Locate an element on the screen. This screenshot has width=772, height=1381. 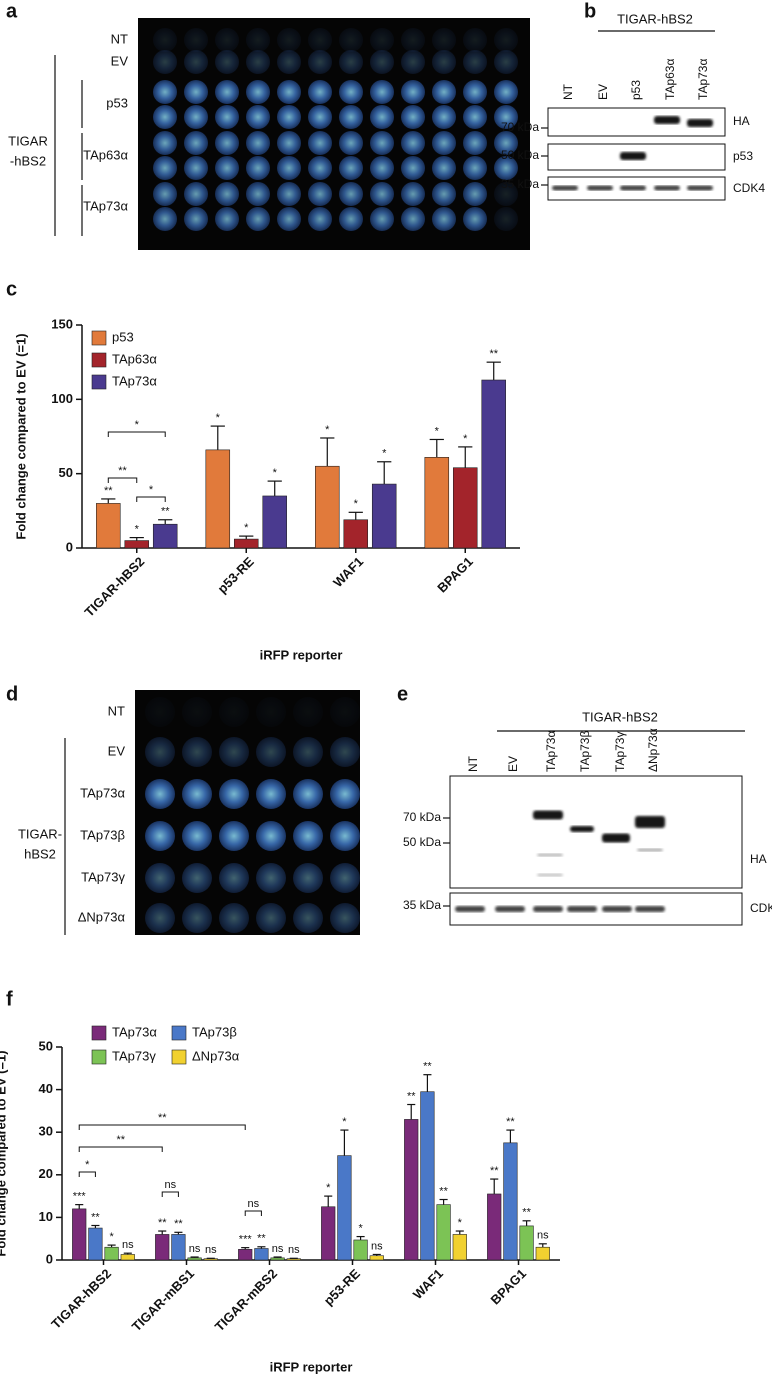
lane-label: TAp73α is located at coordinates (551, 751).